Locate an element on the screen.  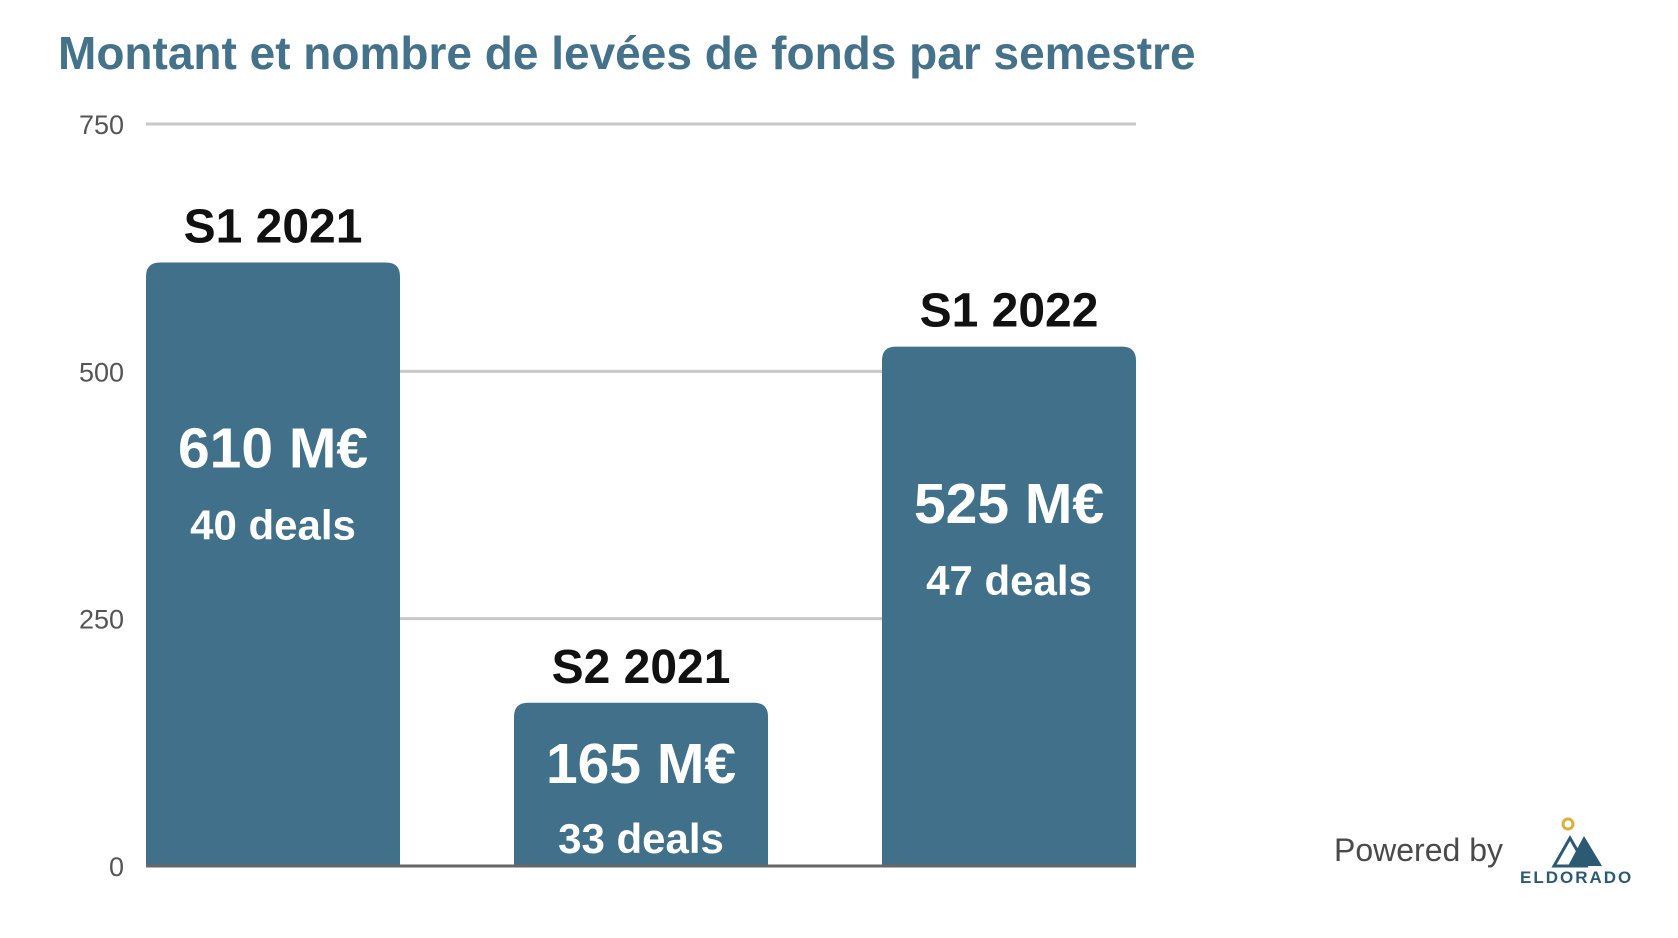
amount-label: 165 M€ is located at coordinates (641, 764).